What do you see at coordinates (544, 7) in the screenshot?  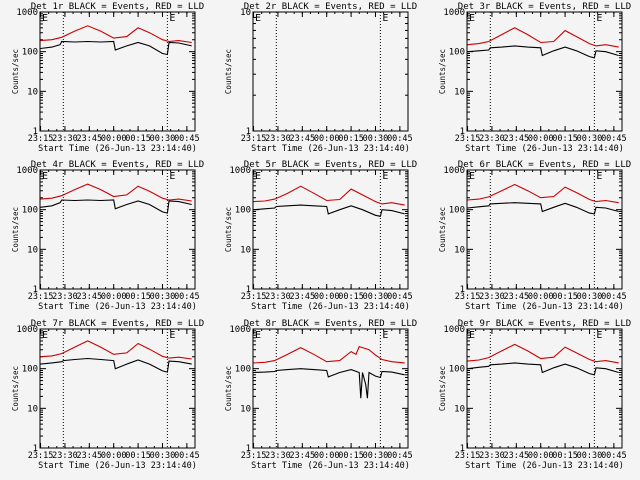 I see `chart-title: Det 3r BLACK = Events, RED = LLD` at bounding box center [544, 7].